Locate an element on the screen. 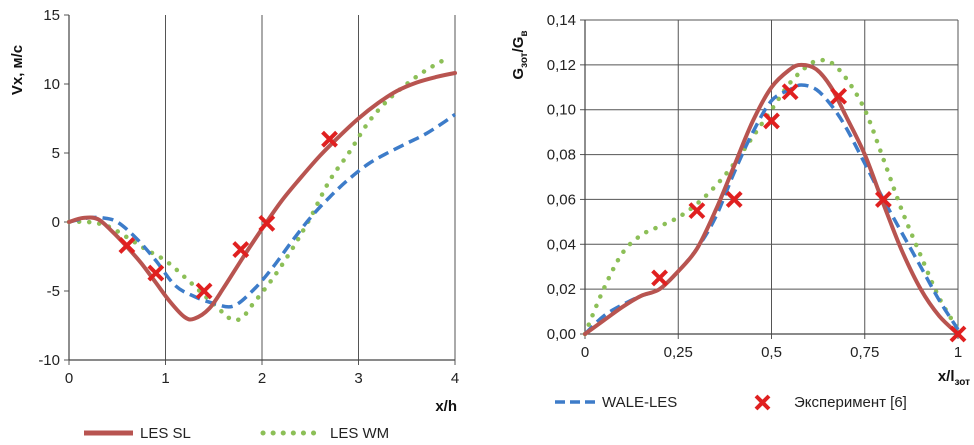  y-tick-label: 0 is located at coordinates (56, 222).